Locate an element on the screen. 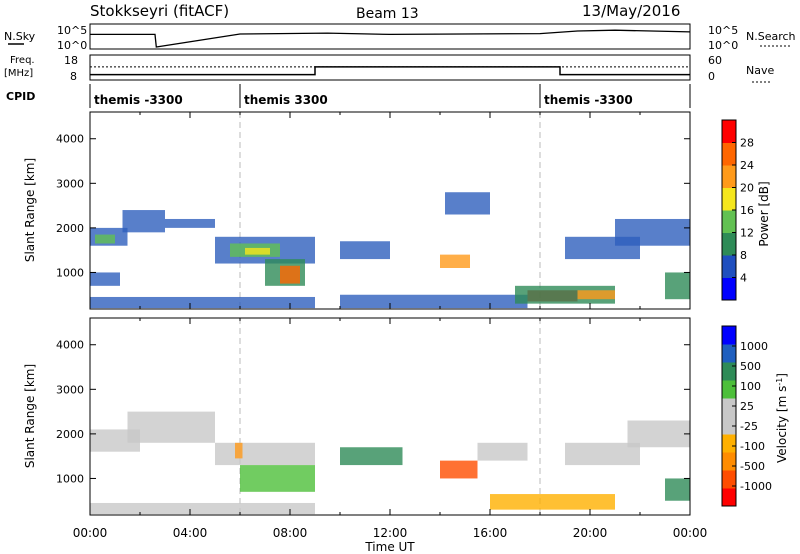 The height and width of the screenshot is (554, 800). colorbar-tick-label: -25 is located at coordinates (749, 426).